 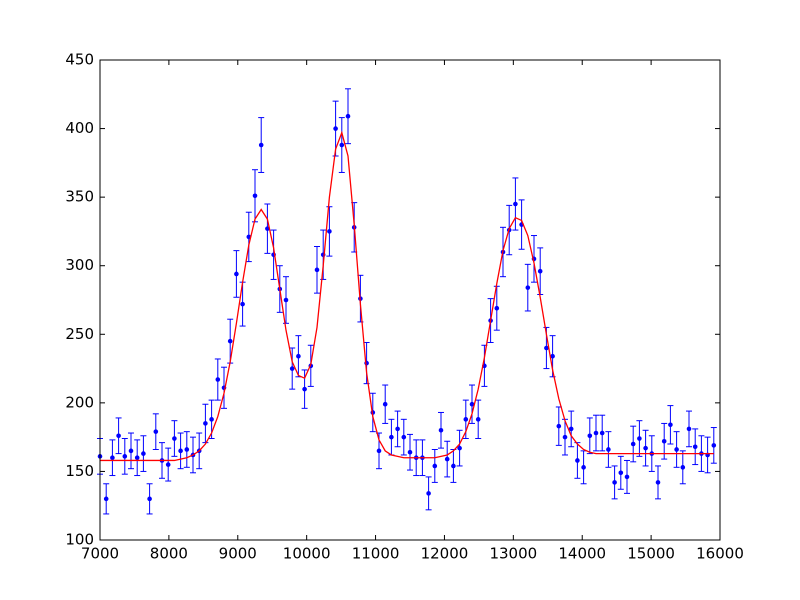 I want to click on y-tick-label: 300, so click(x=79, y=265).